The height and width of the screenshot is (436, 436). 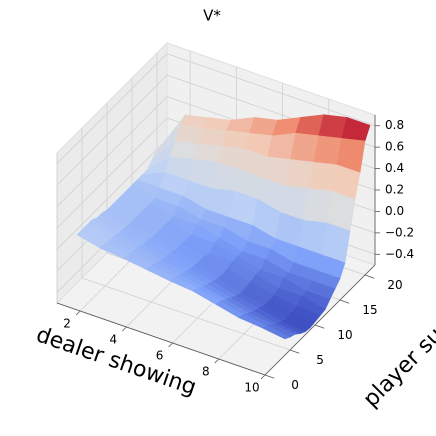 What do you see at coordinates (251, 388) in the screenshot?
I see `x-tick-label: 10` at bounding box center [251, 388].